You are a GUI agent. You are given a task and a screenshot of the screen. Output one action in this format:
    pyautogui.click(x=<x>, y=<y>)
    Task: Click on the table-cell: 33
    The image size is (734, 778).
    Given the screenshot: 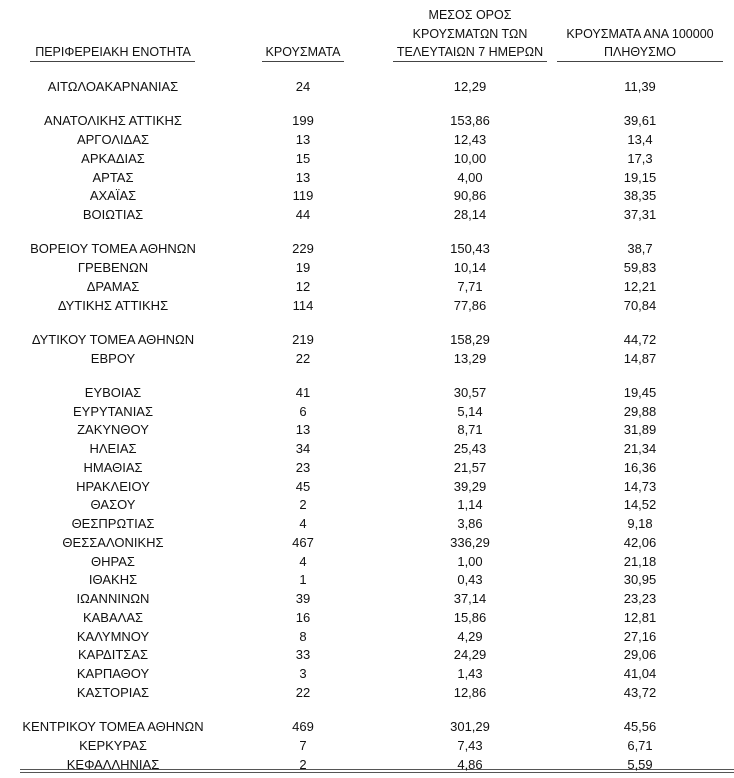 What is the action you would take?
    pyautogui.click(x=303, y=655)
    